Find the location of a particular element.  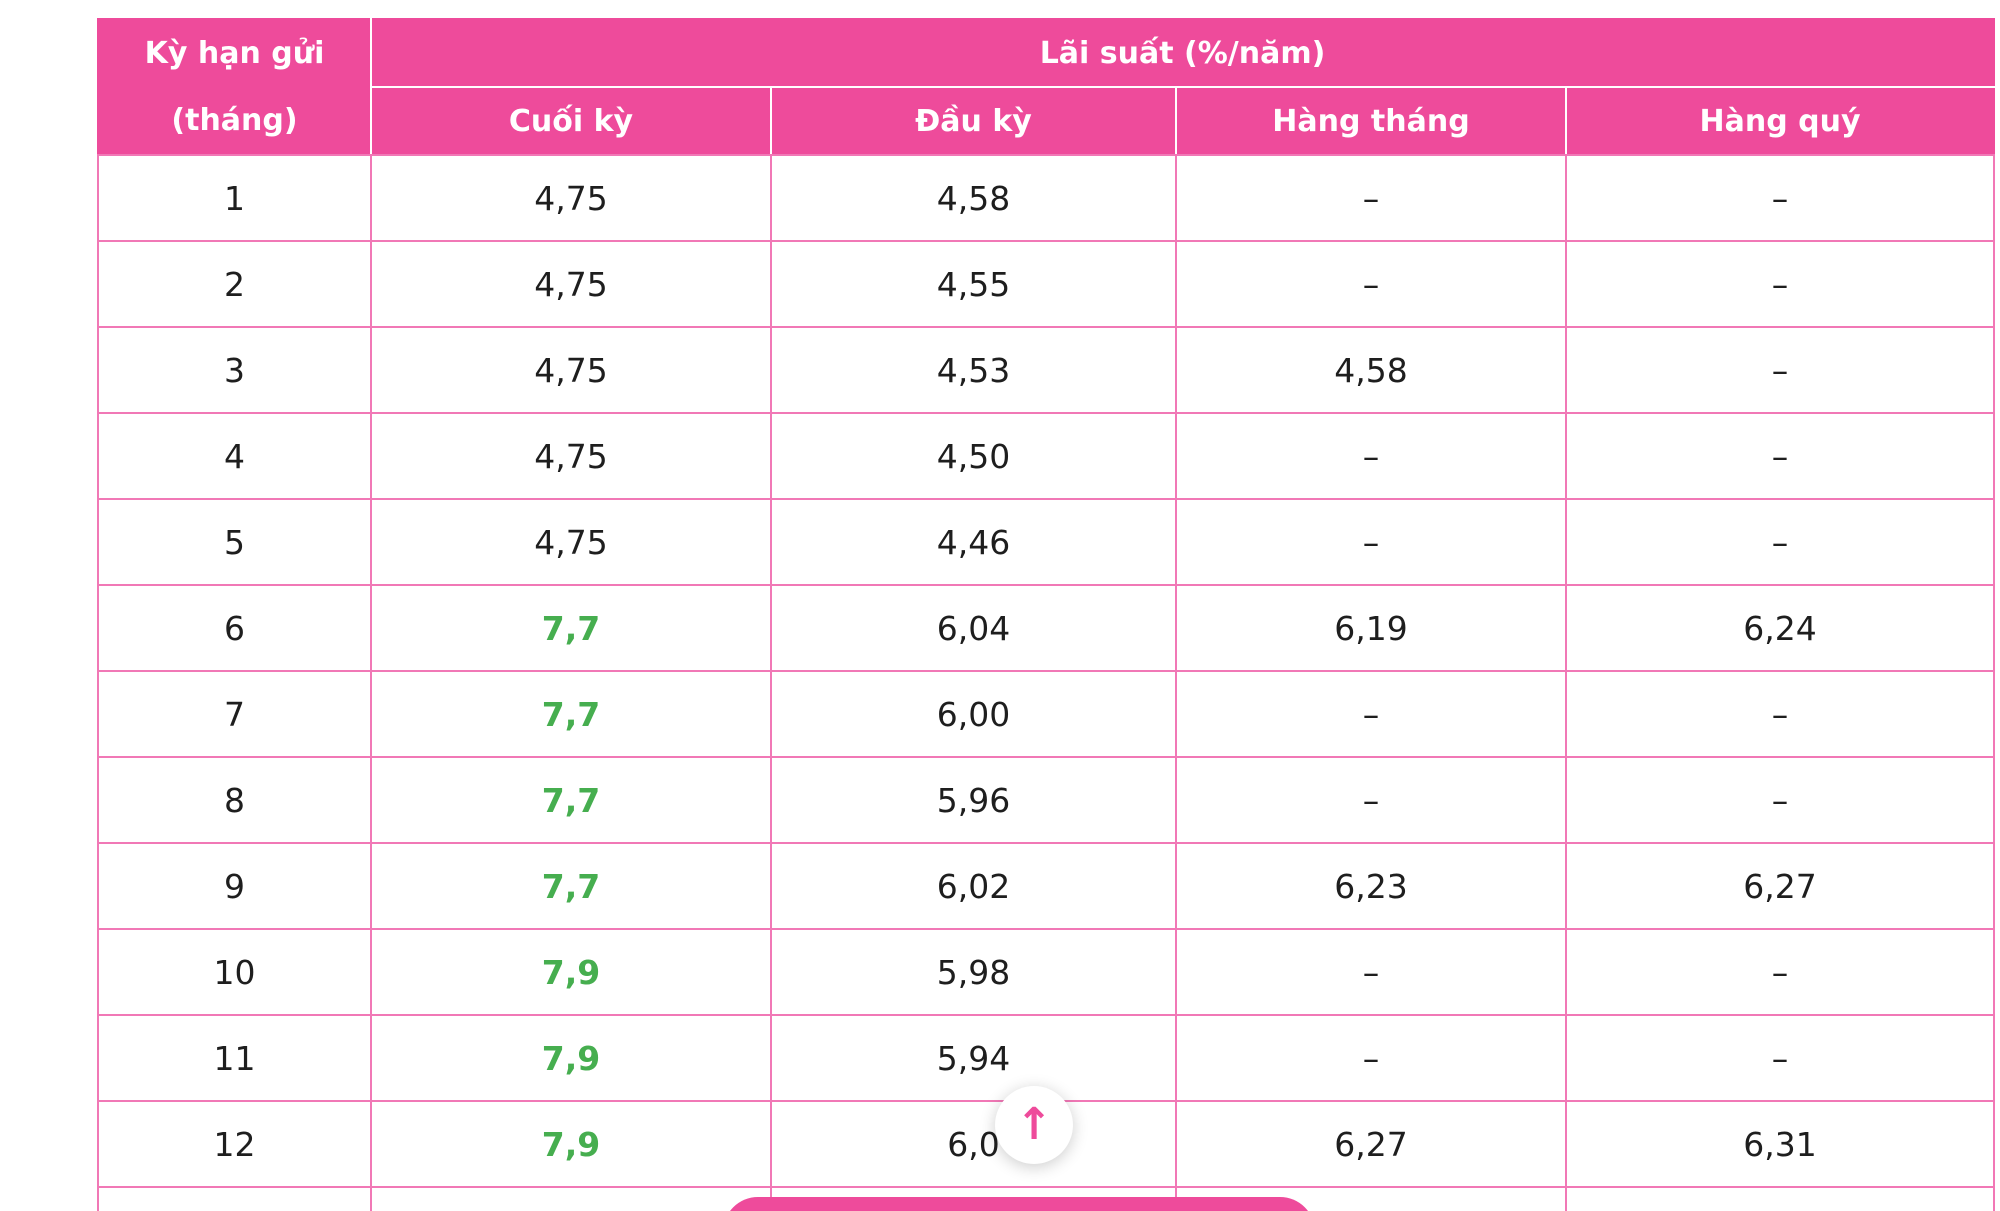

scroll-to-top-button: ↑ is located at coordinates (1034, 1125).